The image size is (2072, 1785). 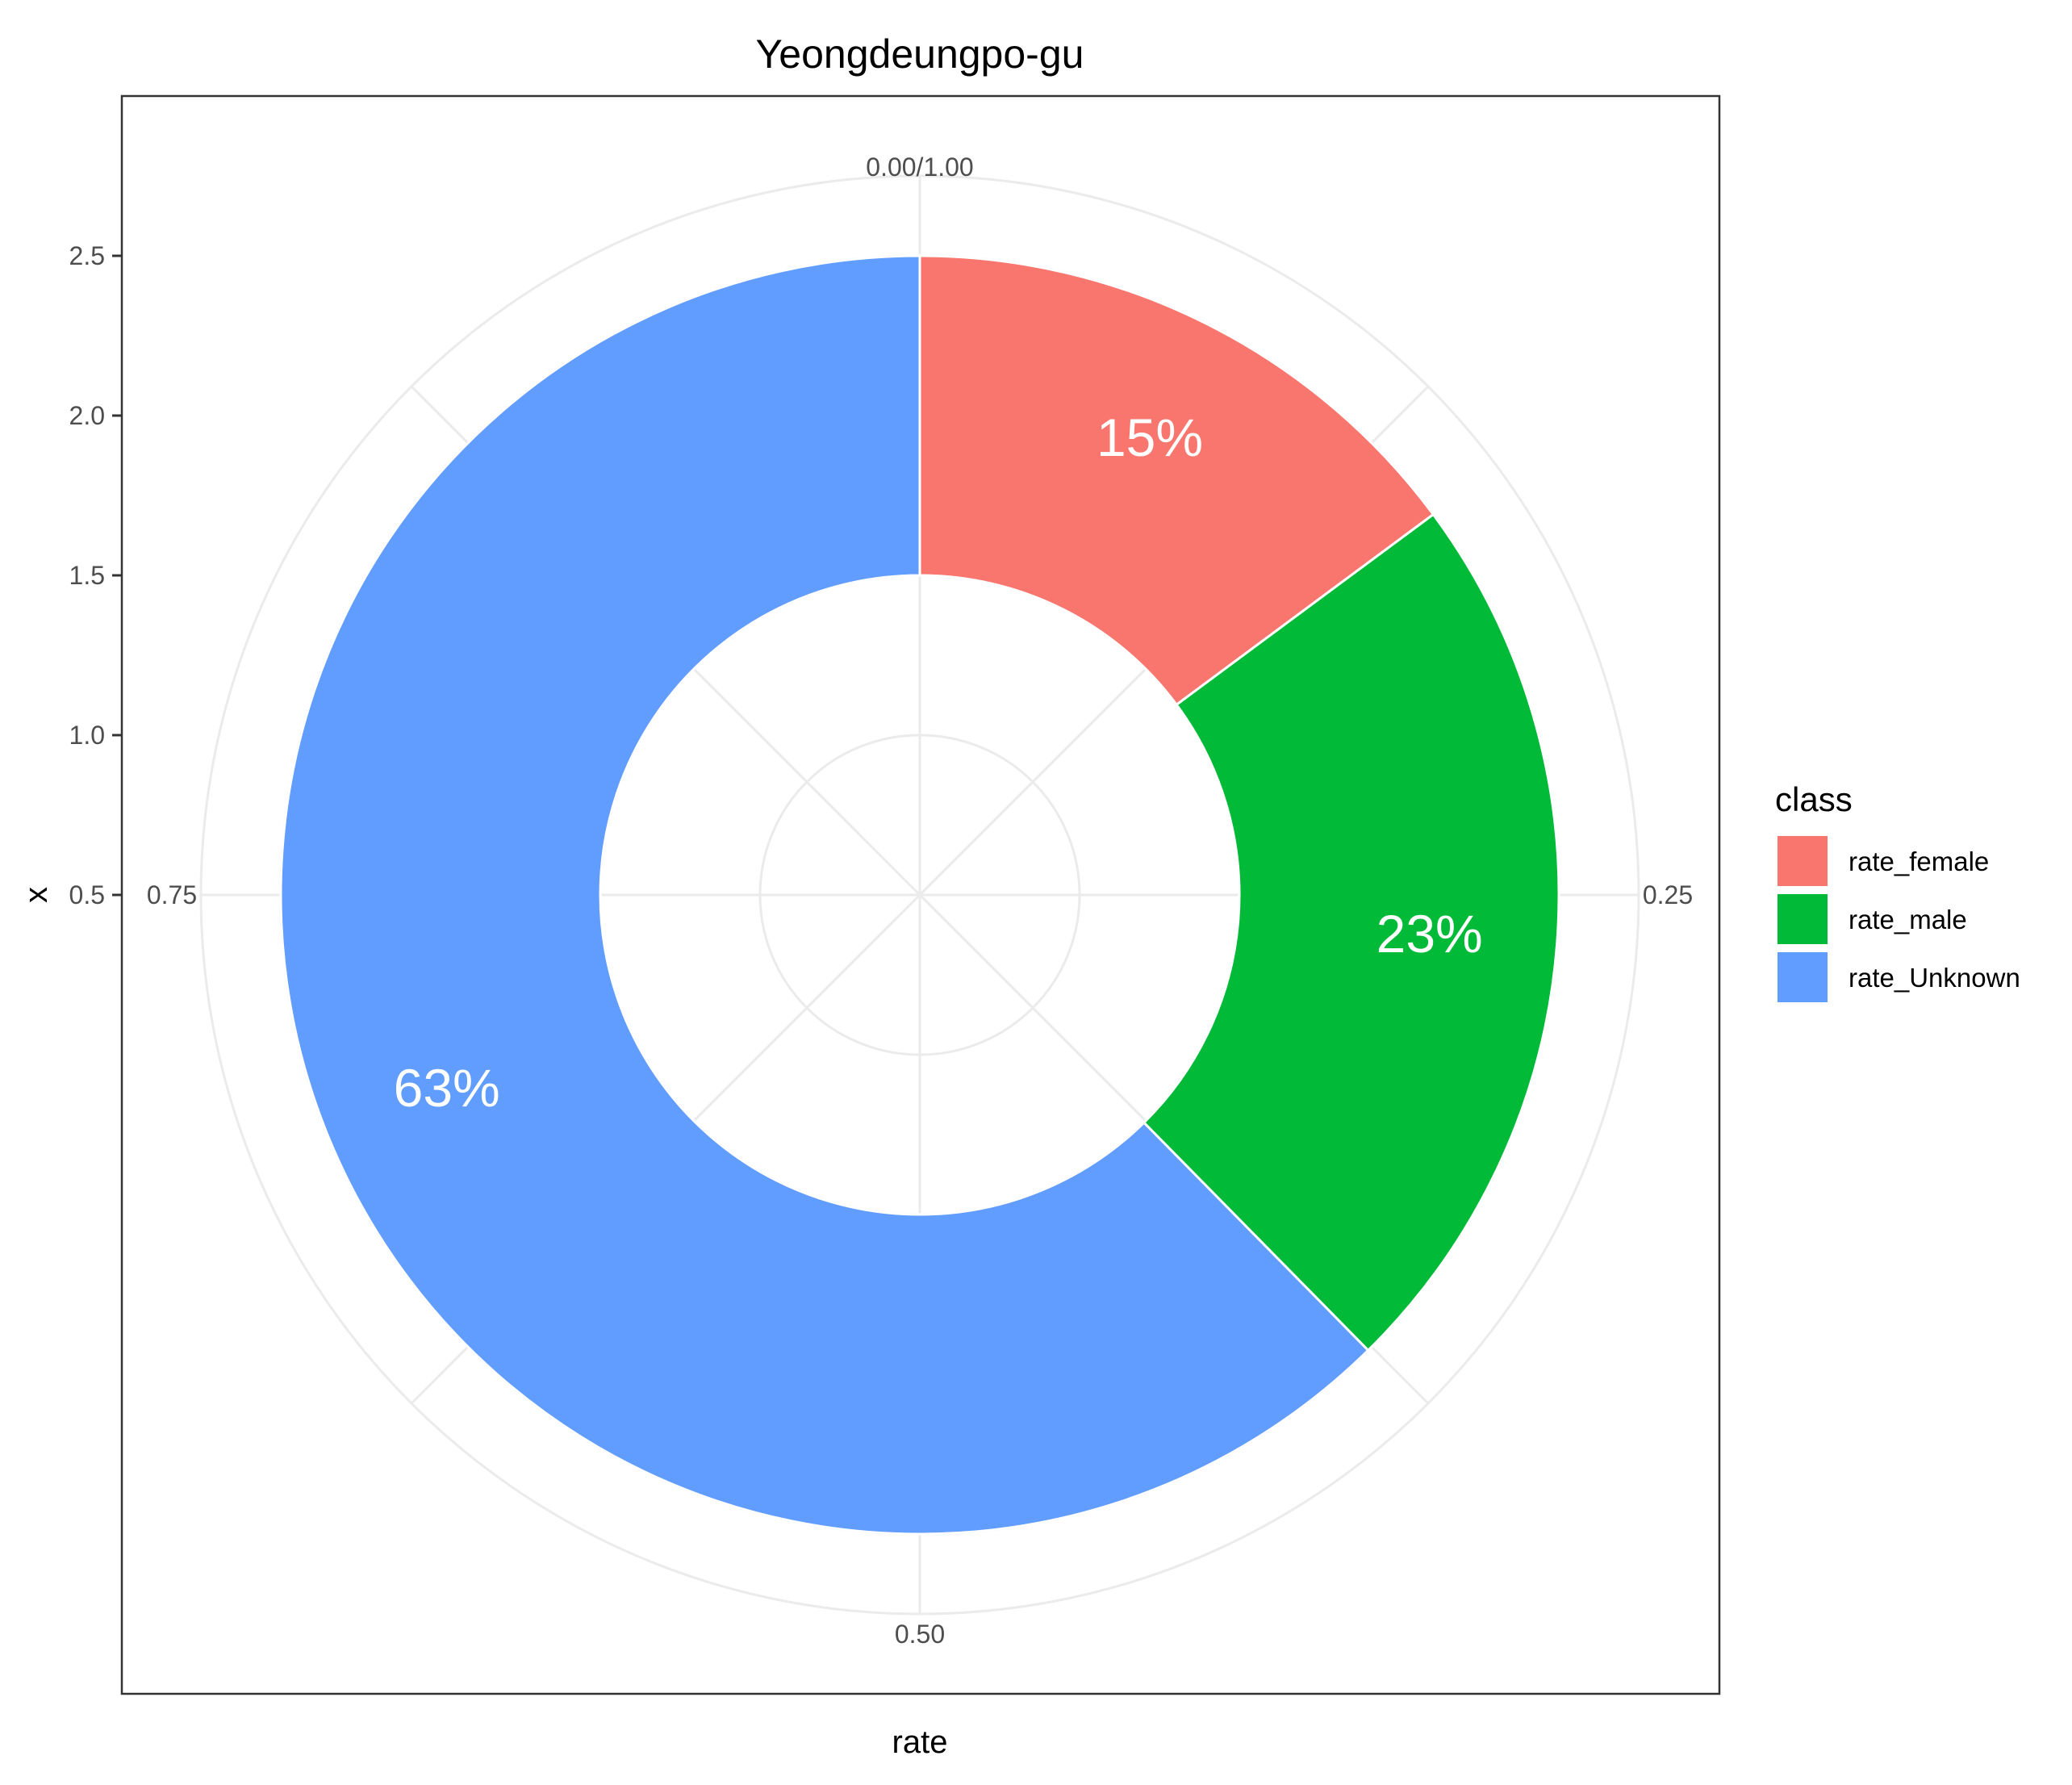 What do you see at coordinates (87, 735) in the screenshot?
I see `y-tick-label: 1.0` at bounding box center [87, 735].